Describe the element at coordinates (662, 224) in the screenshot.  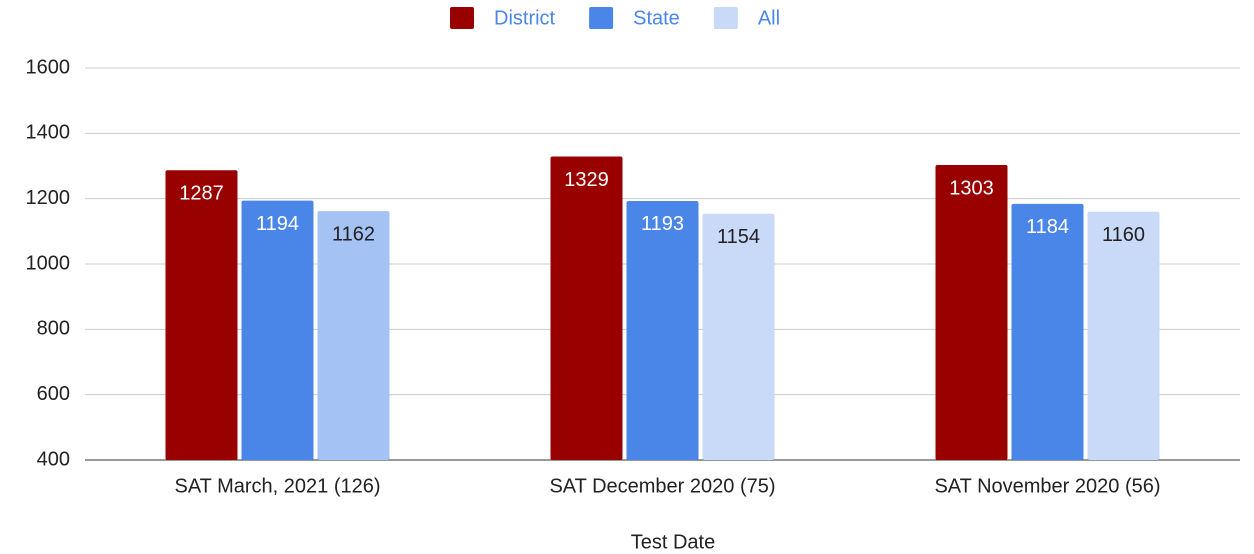
I see `data-label: 1193` at that location.